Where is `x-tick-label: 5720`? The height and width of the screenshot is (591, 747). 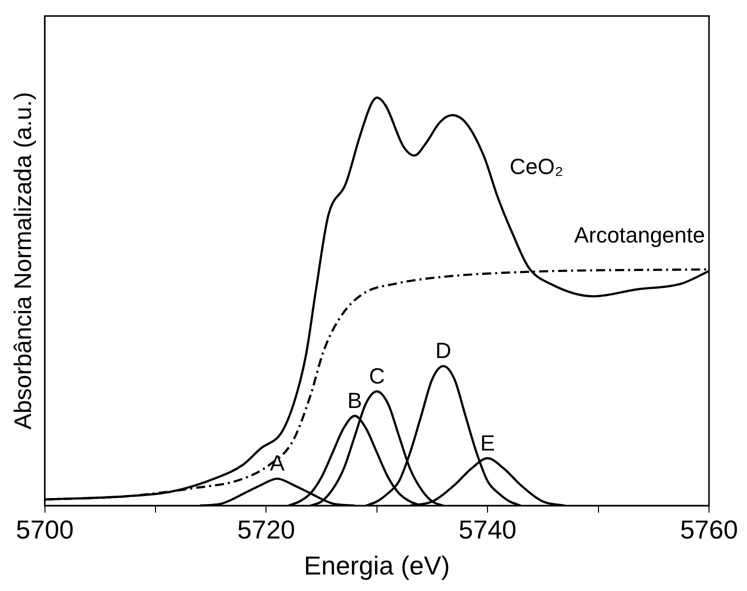
x-tick-label: 5720 is located at coordinates (266, 529).